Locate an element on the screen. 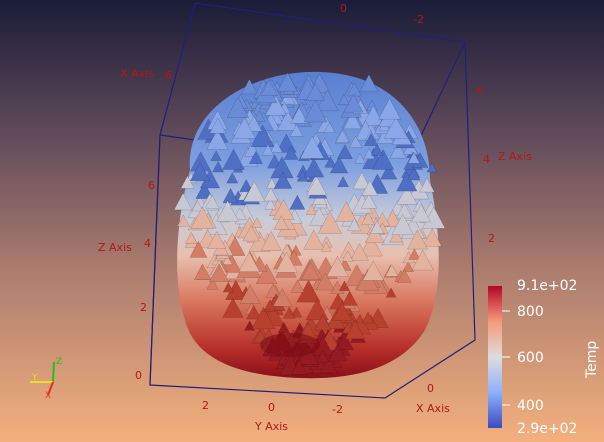  orientation-axes-widget: Z Y X is located at coordinates (46, 379).